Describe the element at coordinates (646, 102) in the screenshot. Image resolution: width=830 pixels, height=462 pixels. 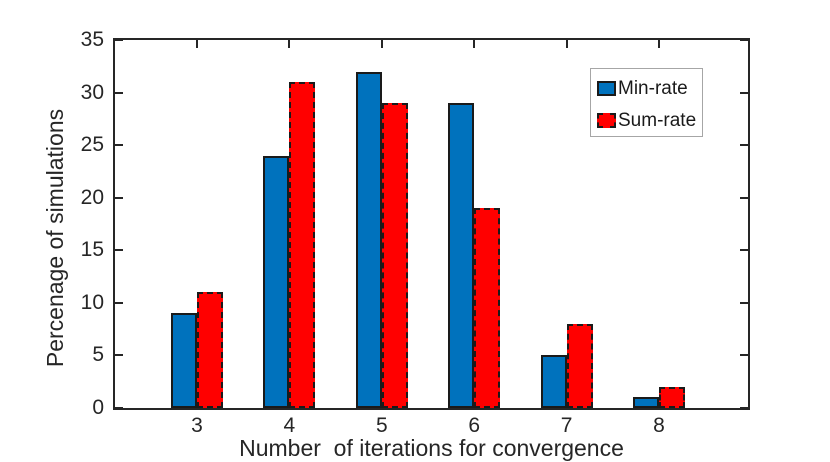
I see `legend: Min-rate Sum-rate` at that location.